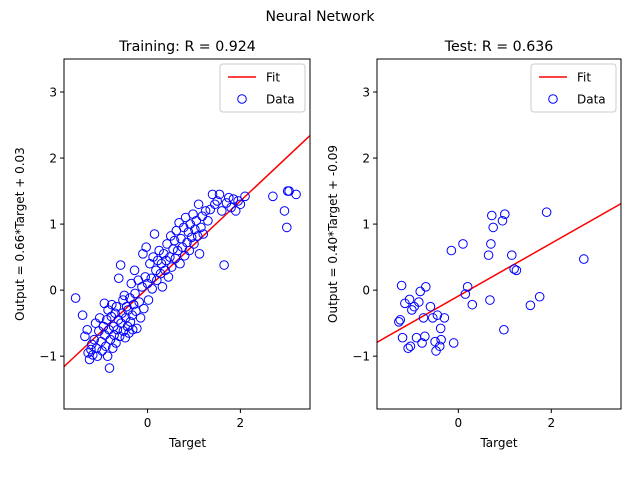 The width and height of the screenshot is (640, 480). I want to click on test-ytick-label: −1, so click(361, 356).